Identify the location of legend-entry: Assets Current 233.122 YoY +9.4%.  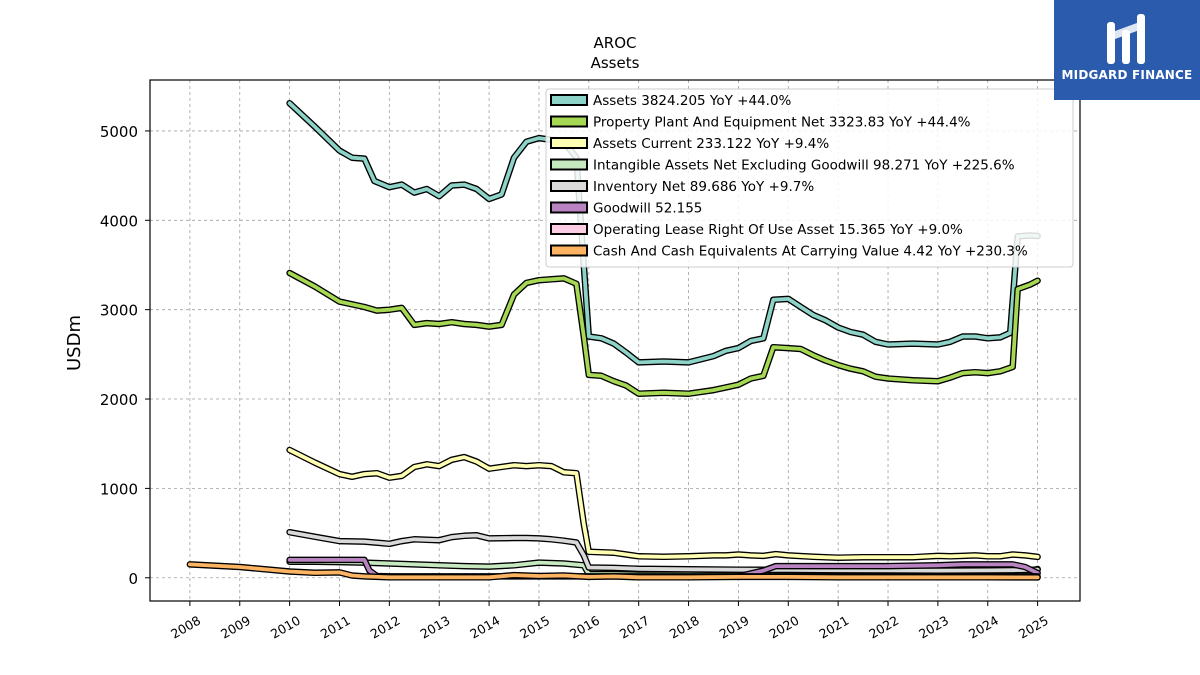
(711, 144).